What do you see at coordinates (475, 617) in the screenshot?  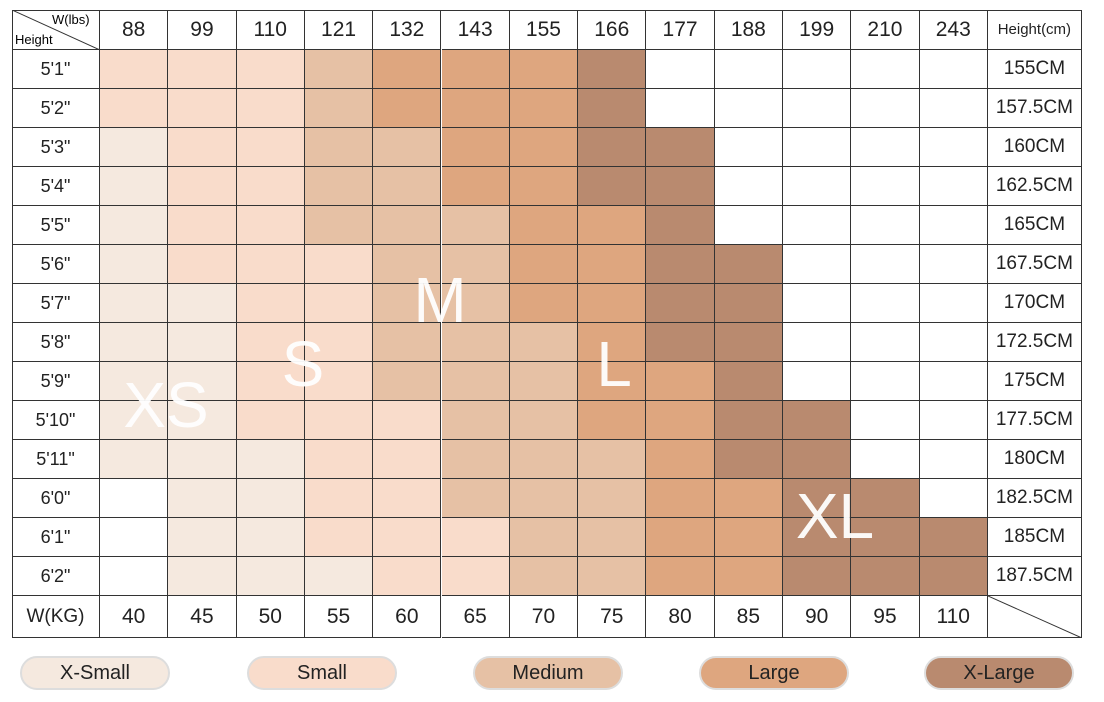 I see `weight-kg: 65` at bounding box center [475, 617].